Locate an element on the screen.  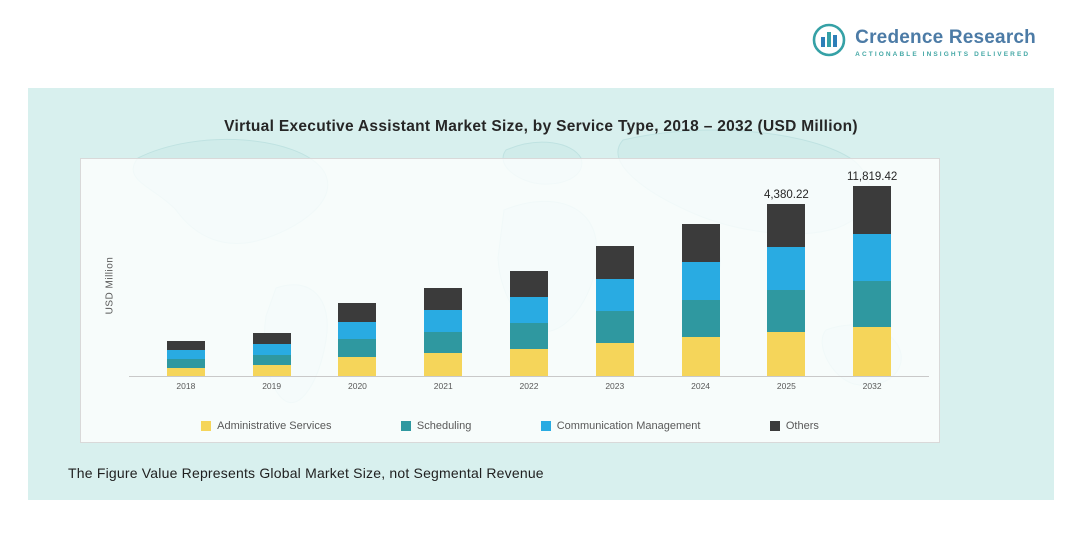
bar-column-2021 is located at coordinates (443, 332).